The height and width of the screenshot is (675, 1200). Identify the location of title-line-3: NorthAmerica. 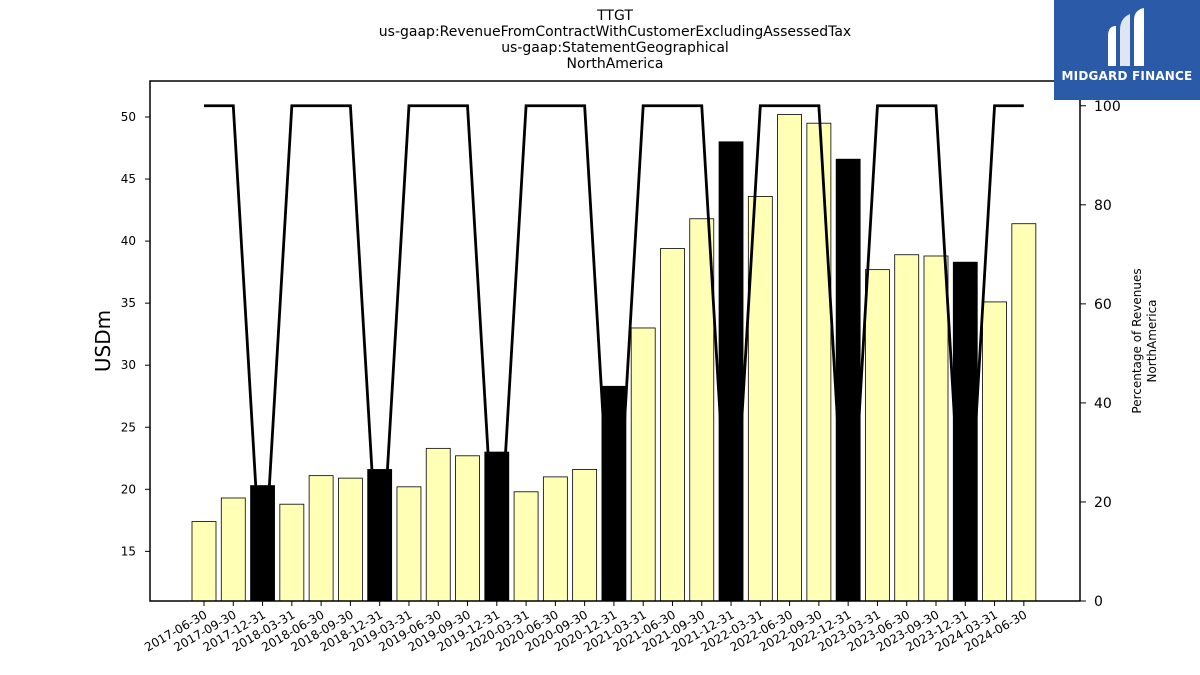
(615, 64).